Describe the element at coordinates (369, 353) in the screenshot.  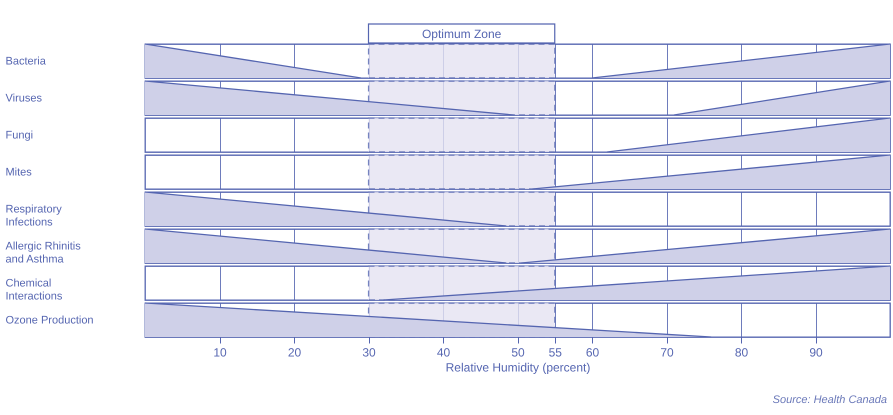
I see `x-tick-label: 30` at that location.